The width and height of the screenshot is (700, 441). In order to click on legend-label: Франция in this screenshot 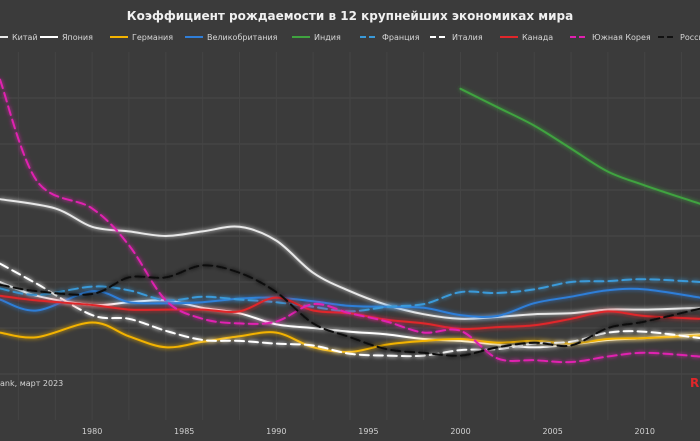, I will do `click(401, 37)`.